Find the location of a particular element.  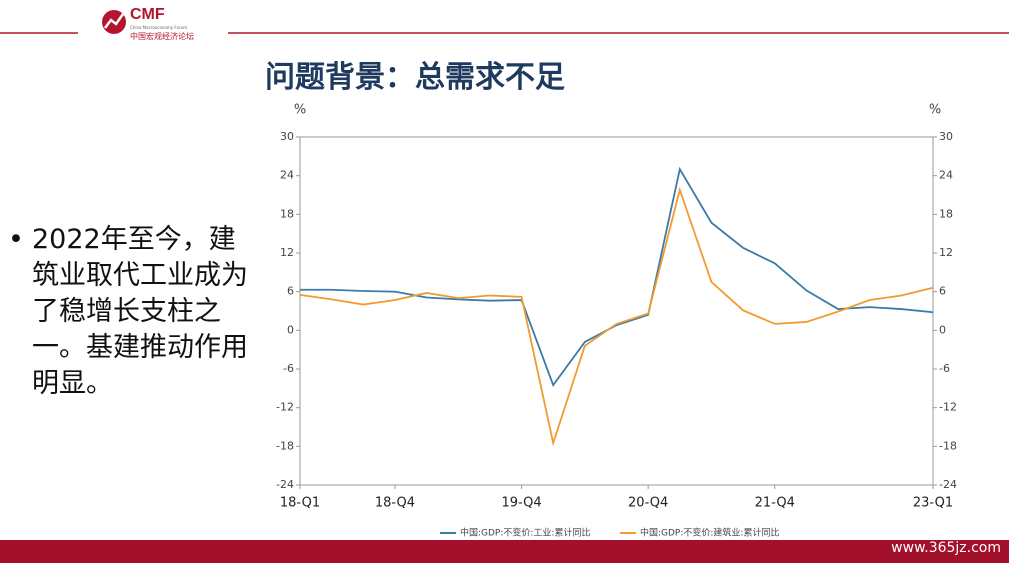

y-tick-label: 6 is located at coordinates (290, 291).